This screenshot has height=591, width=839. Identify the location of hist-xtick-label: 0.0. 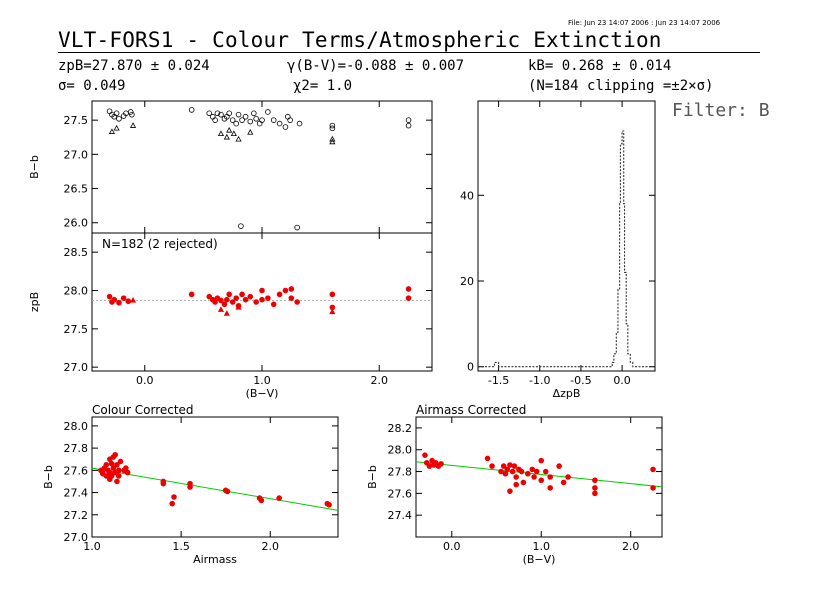
(622, 380).